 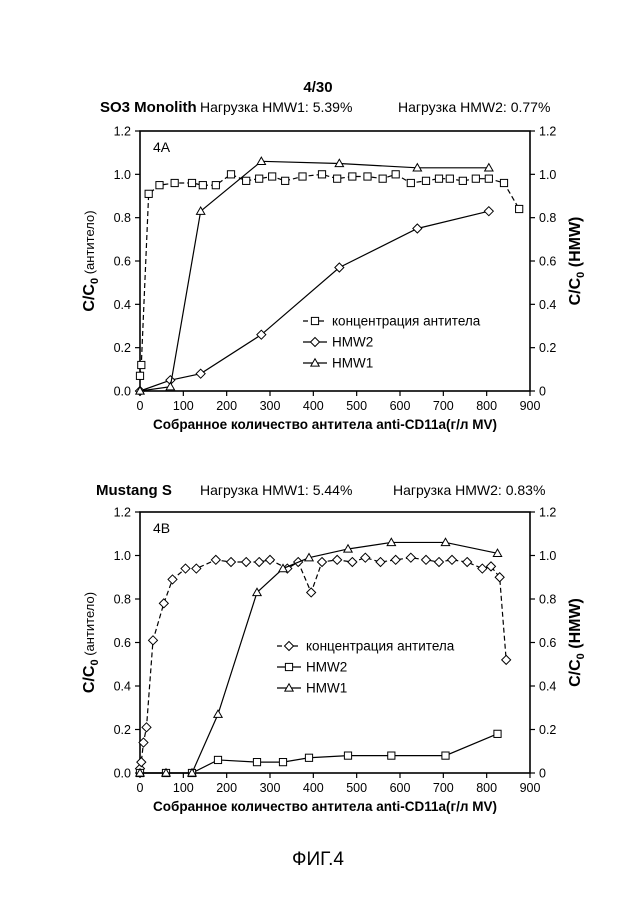 I want to click on x-tick-label: 900, so click(x=530, y=406).